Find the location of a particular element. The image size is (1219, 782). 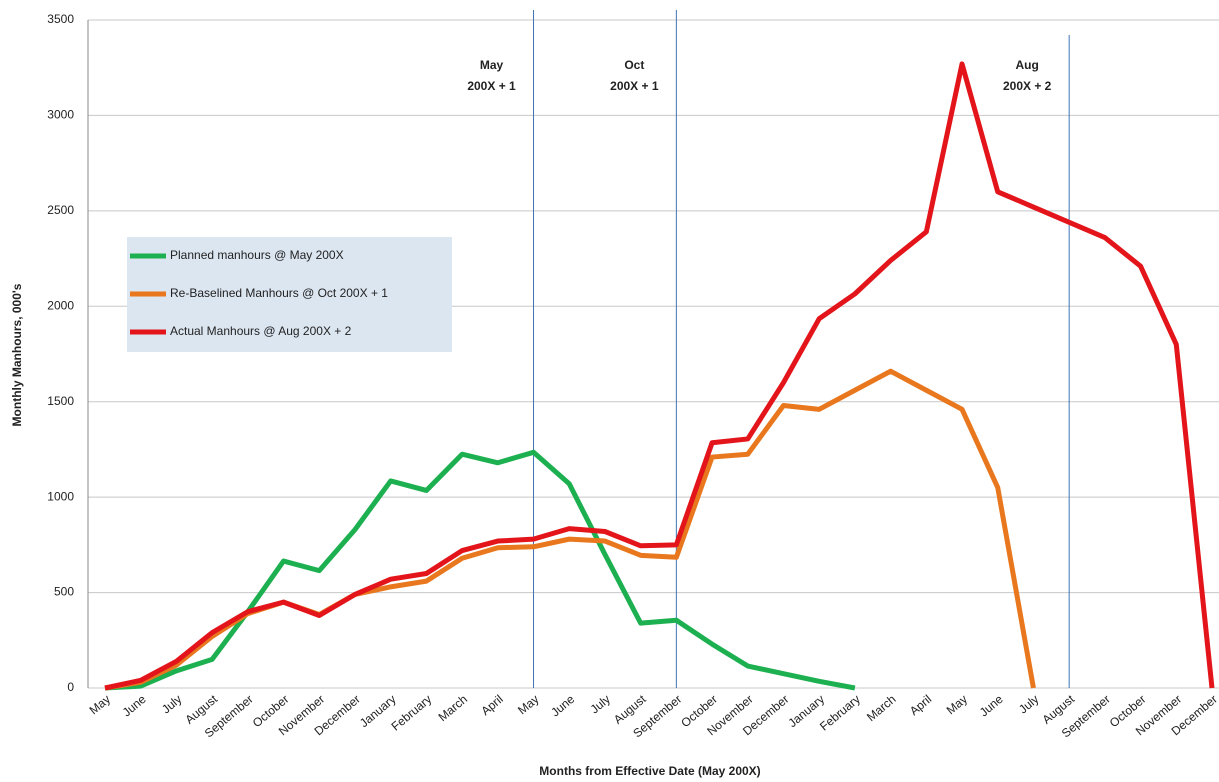

annotation: 200X + 2 is located at coordinates (1027, 86).